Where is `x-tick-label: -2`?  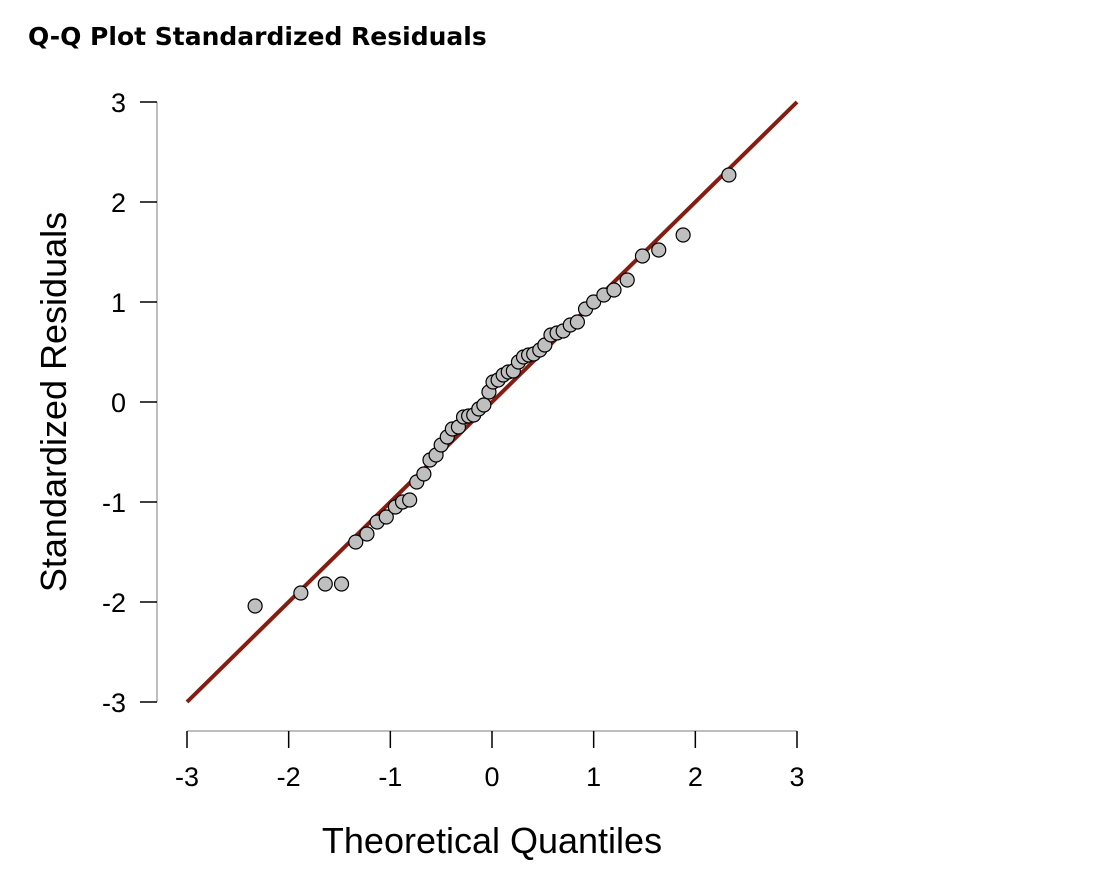
x-tick-label: -2 is located at coordinates (289, 777).